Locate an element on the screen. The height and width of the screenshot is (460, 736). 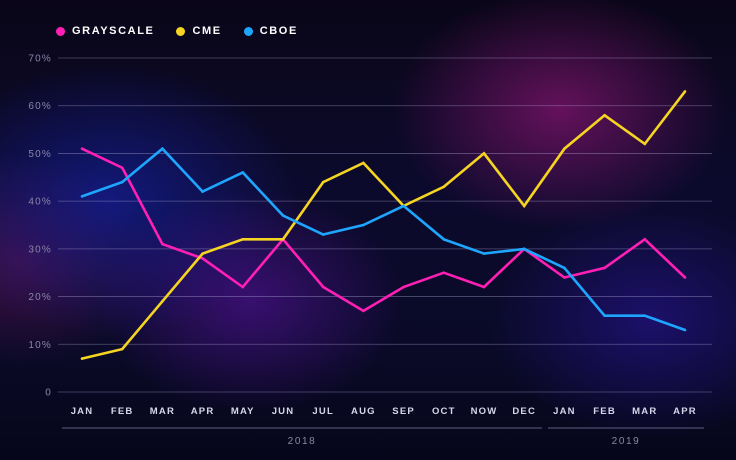
x-tick-label: OCT is located at coordinates (444, 411).